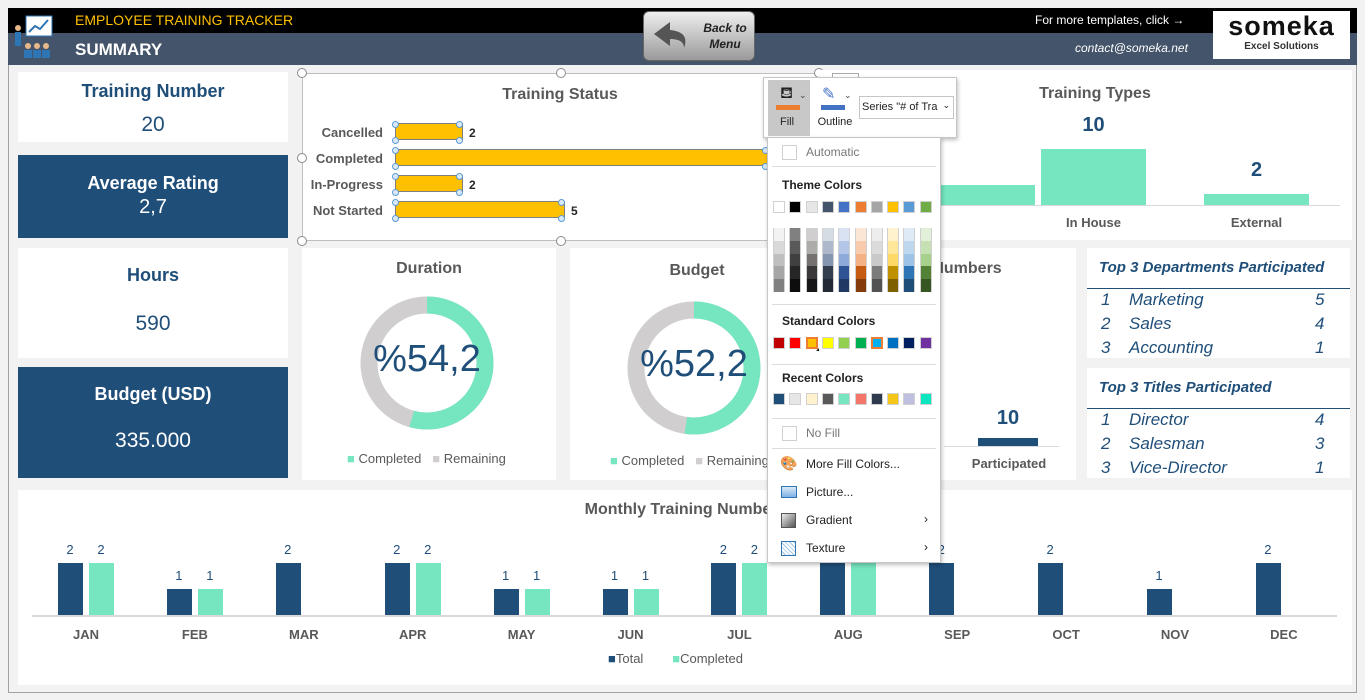  What do you see at coordinates (906, 107) in the screenshot?
I see `series-select: Series "# of Tra ⌄` at bounding box center [906, 107].